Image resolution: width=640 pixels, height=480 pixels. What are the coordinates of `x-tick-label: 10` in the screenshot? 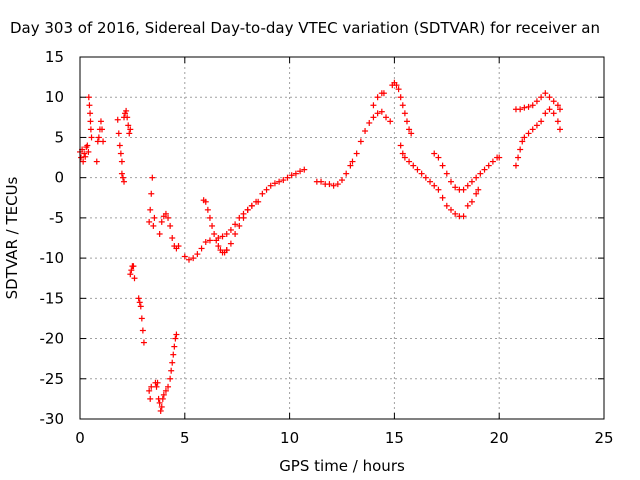 It's located at (289, 438).